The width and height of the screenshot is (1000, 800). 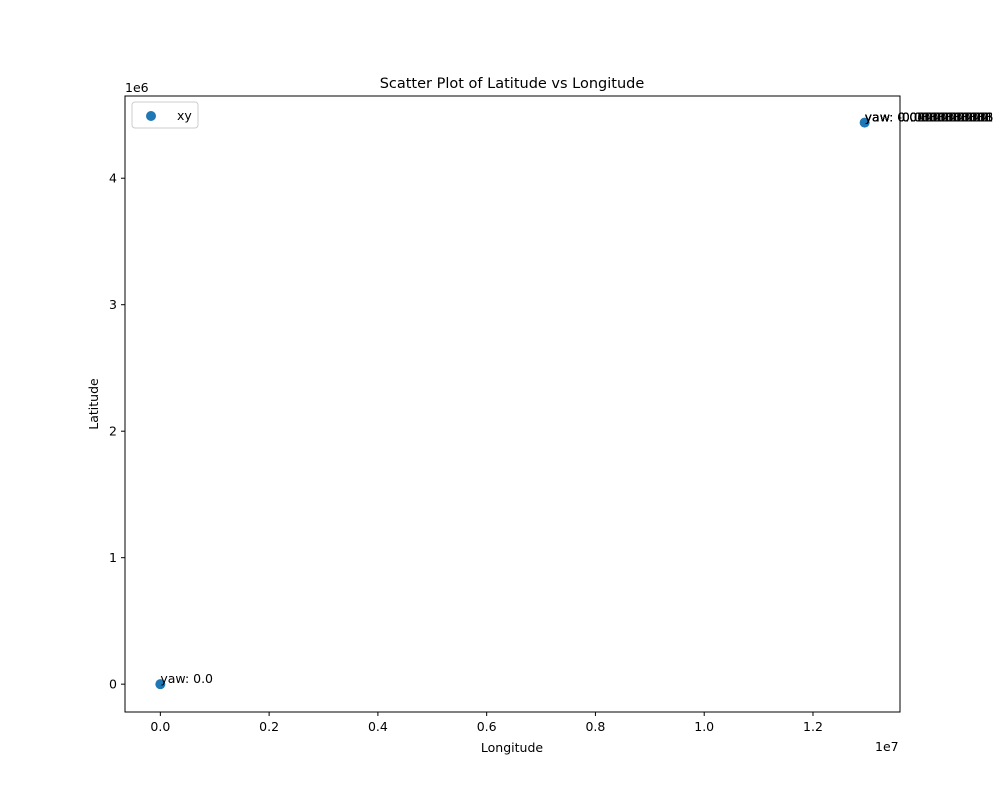 What do you see at coordinates (512, 84) in the screenshot?
I see `chart-title: Scatter Plot of Latitude vs Longitude` at bounding box center [512, 84].